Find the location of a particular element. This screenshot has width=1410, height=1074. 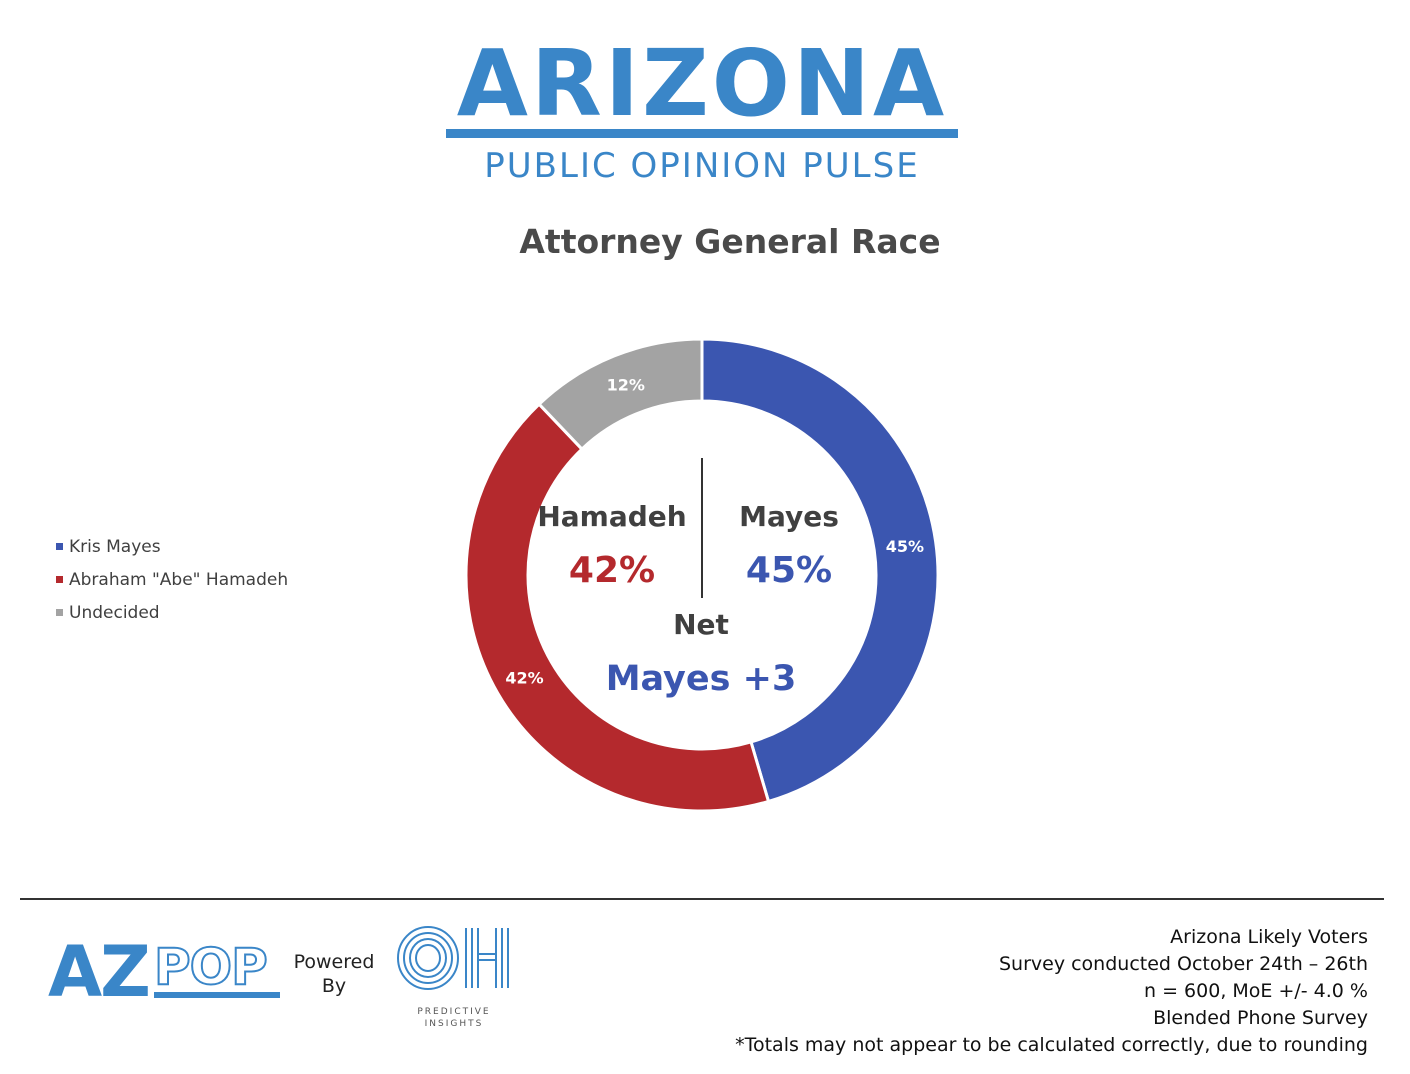

center-right-name: Mayes is located at coordinates (789, 516).